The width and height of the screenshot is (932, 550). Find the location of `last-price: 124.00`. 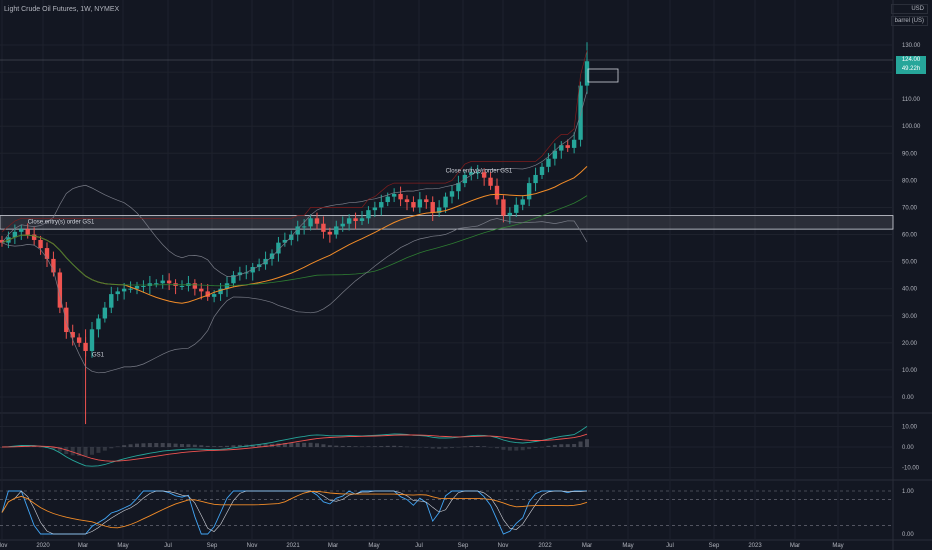

last-price: 124.00 is located at coordinates (911, 60).